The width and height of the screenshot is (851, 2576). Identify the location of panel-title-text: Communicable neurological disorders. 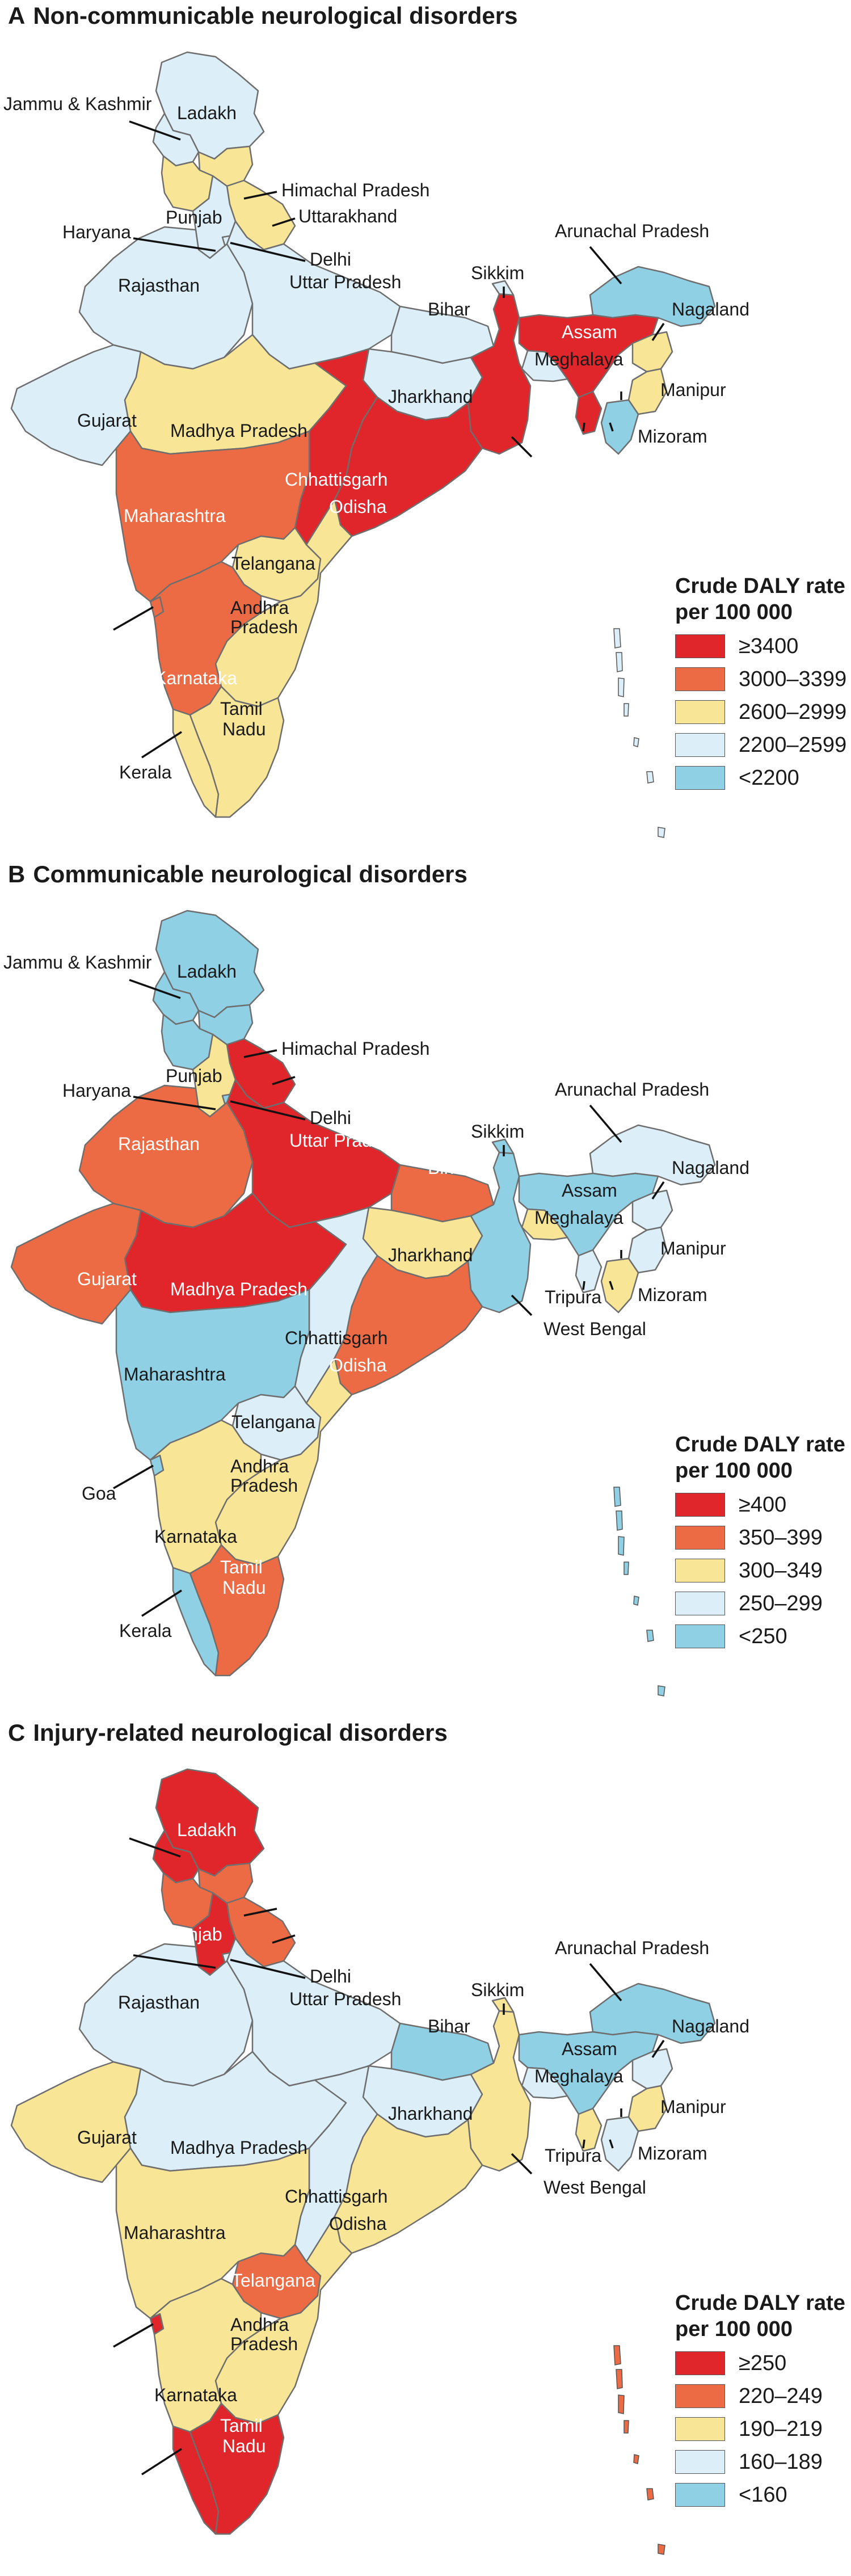
(250, 874).